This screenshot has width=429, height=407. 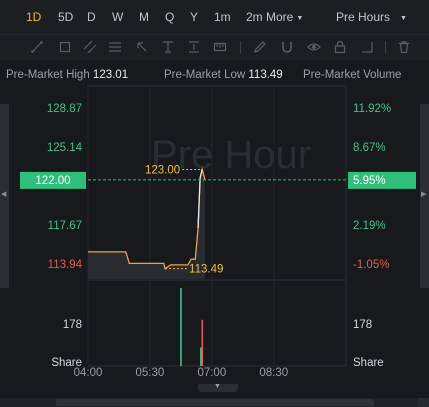 I want to click on range-tab-y: Y, so click(x=194, y=17).